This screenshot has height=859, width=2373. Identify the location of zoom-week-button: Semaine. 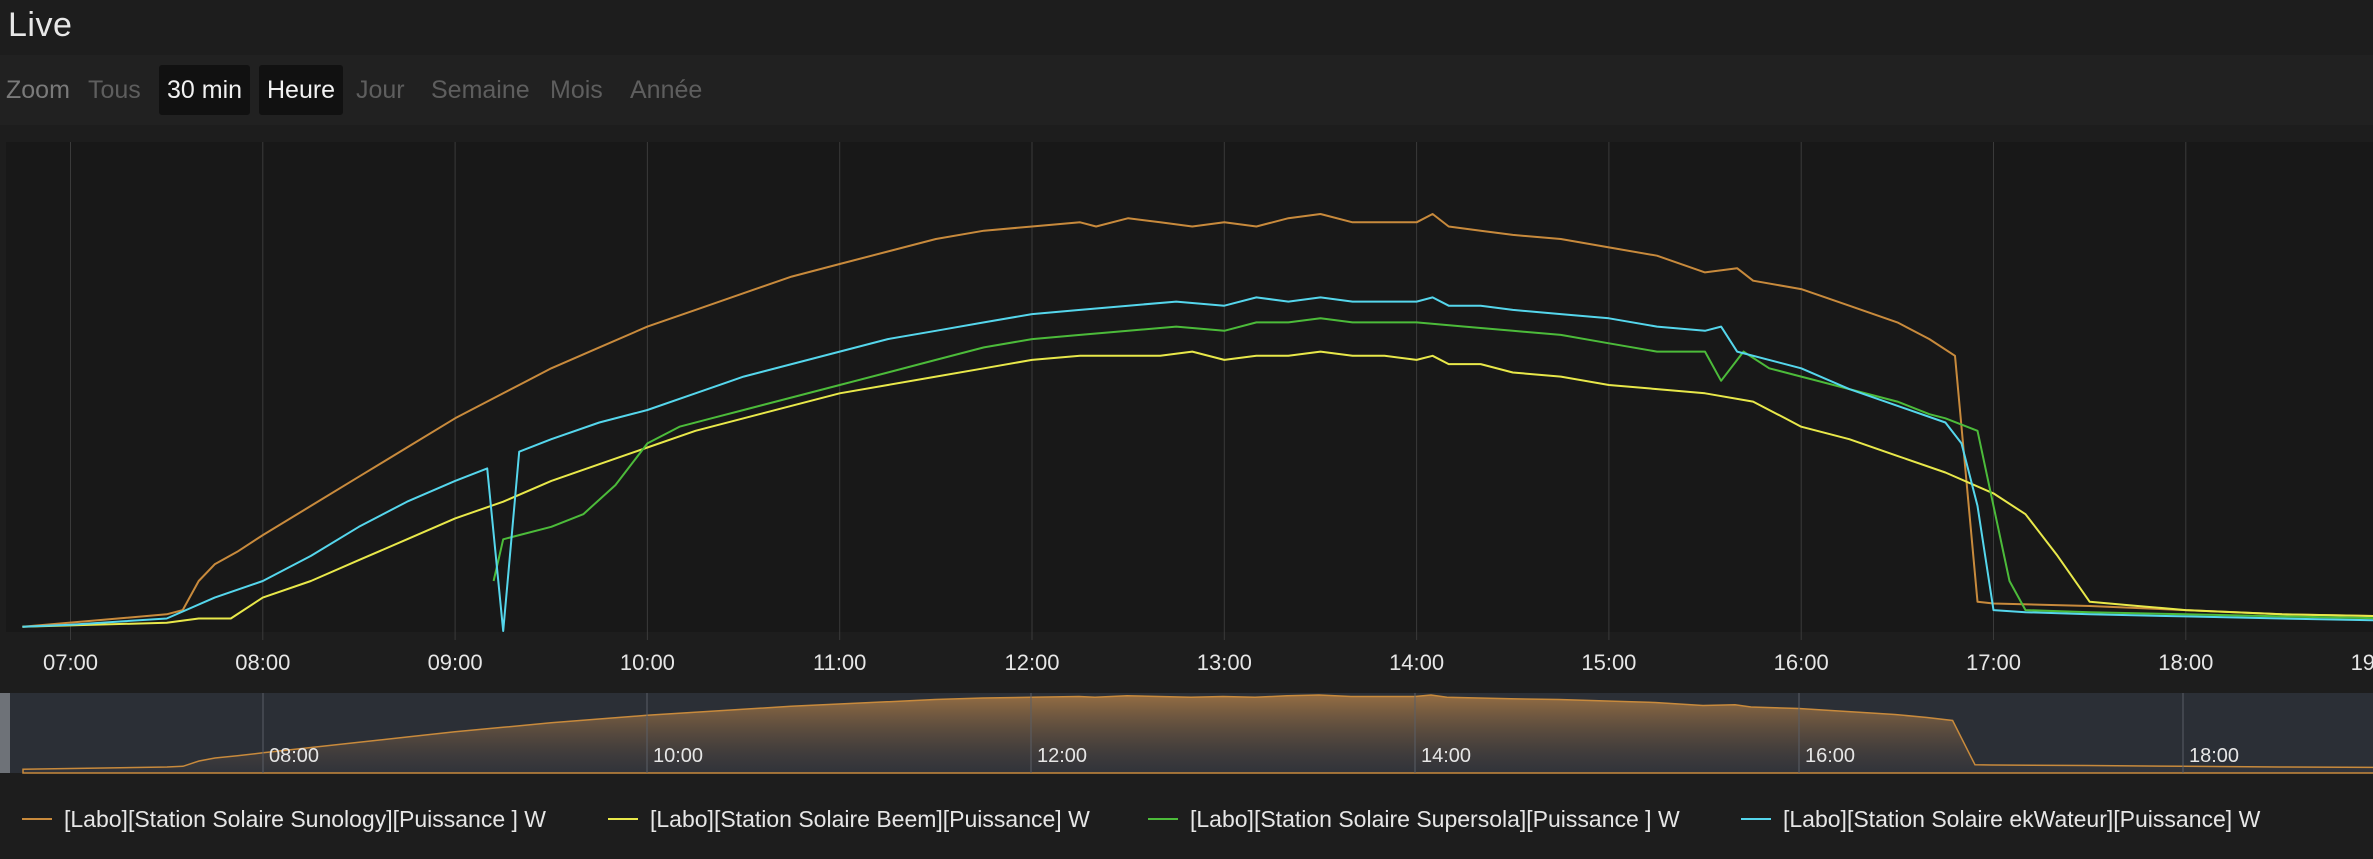
(480, 90).